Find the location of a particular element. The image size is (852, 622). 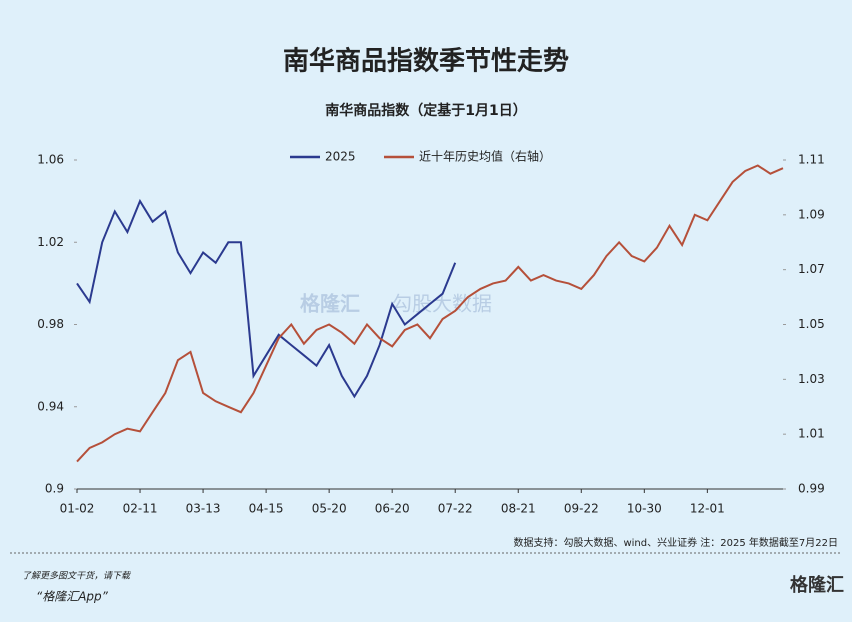

y2-tick-label: 1.03 is located at coordinates (811, 379).